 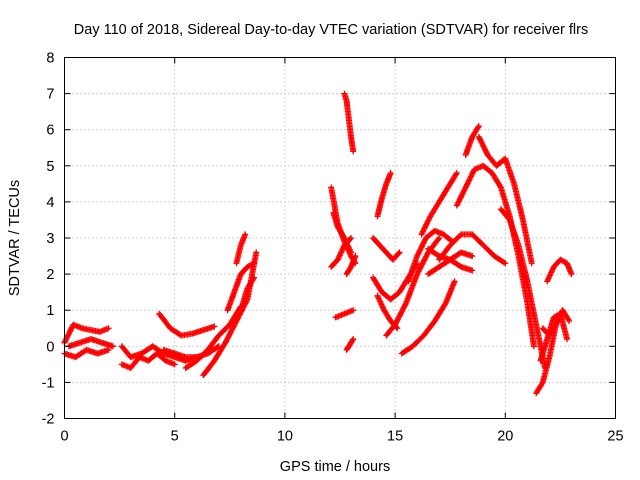 What do you see at coordinates (50, 167) in the screenshot?
I see `y-tick-label: 5` at bounding box center [50, 167].